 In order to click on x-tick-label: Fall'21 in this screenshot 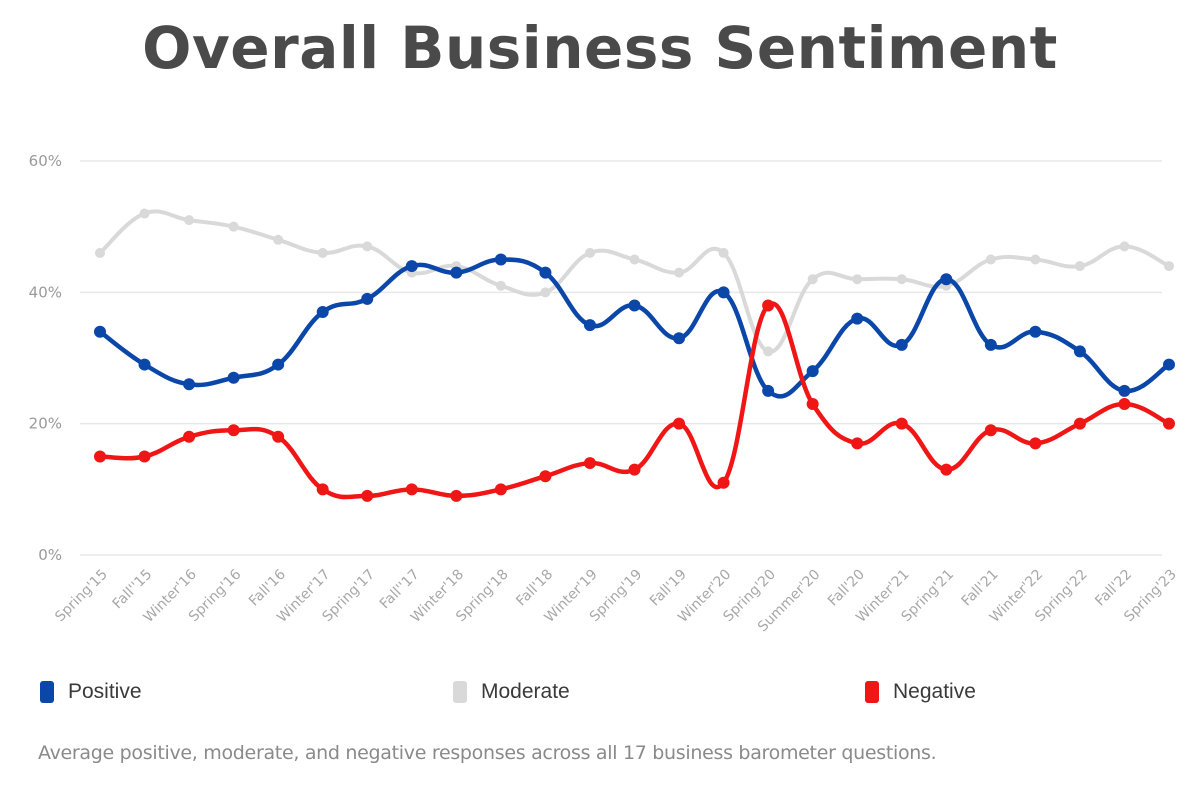, I will do `click(980, 588)`.